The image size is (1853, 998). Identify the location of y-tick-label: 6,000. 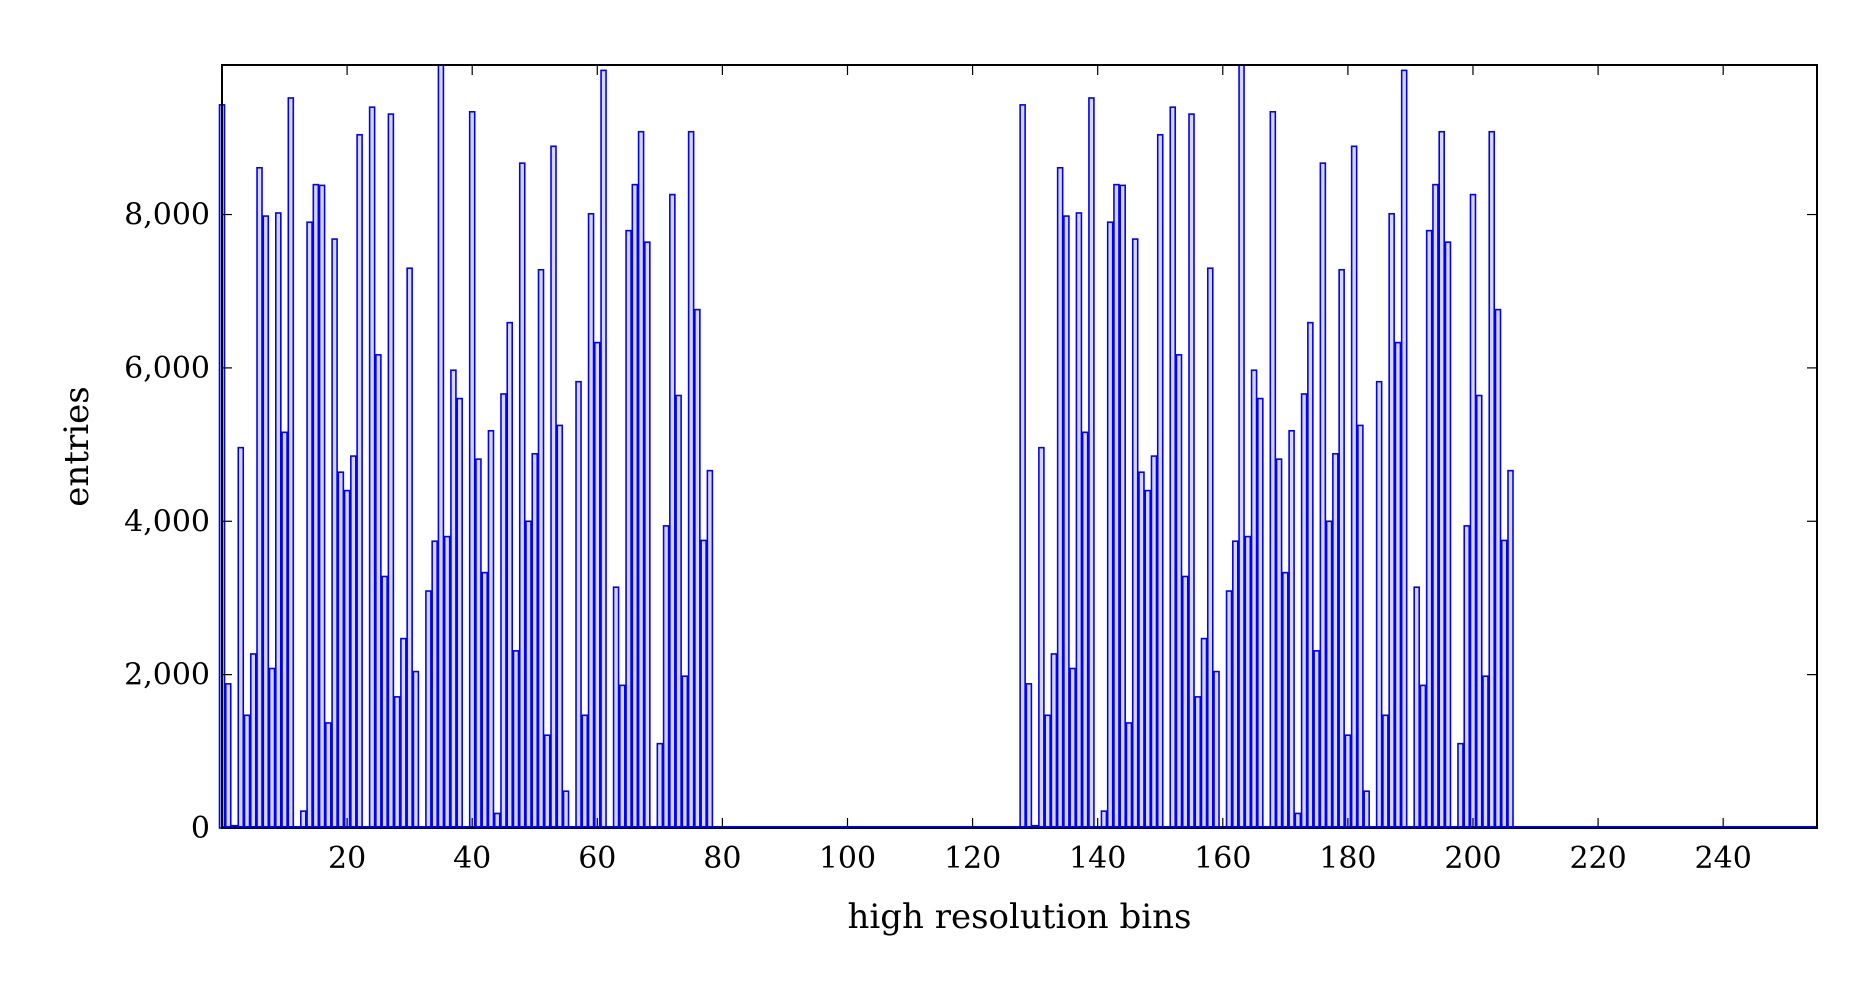
(167, 368).